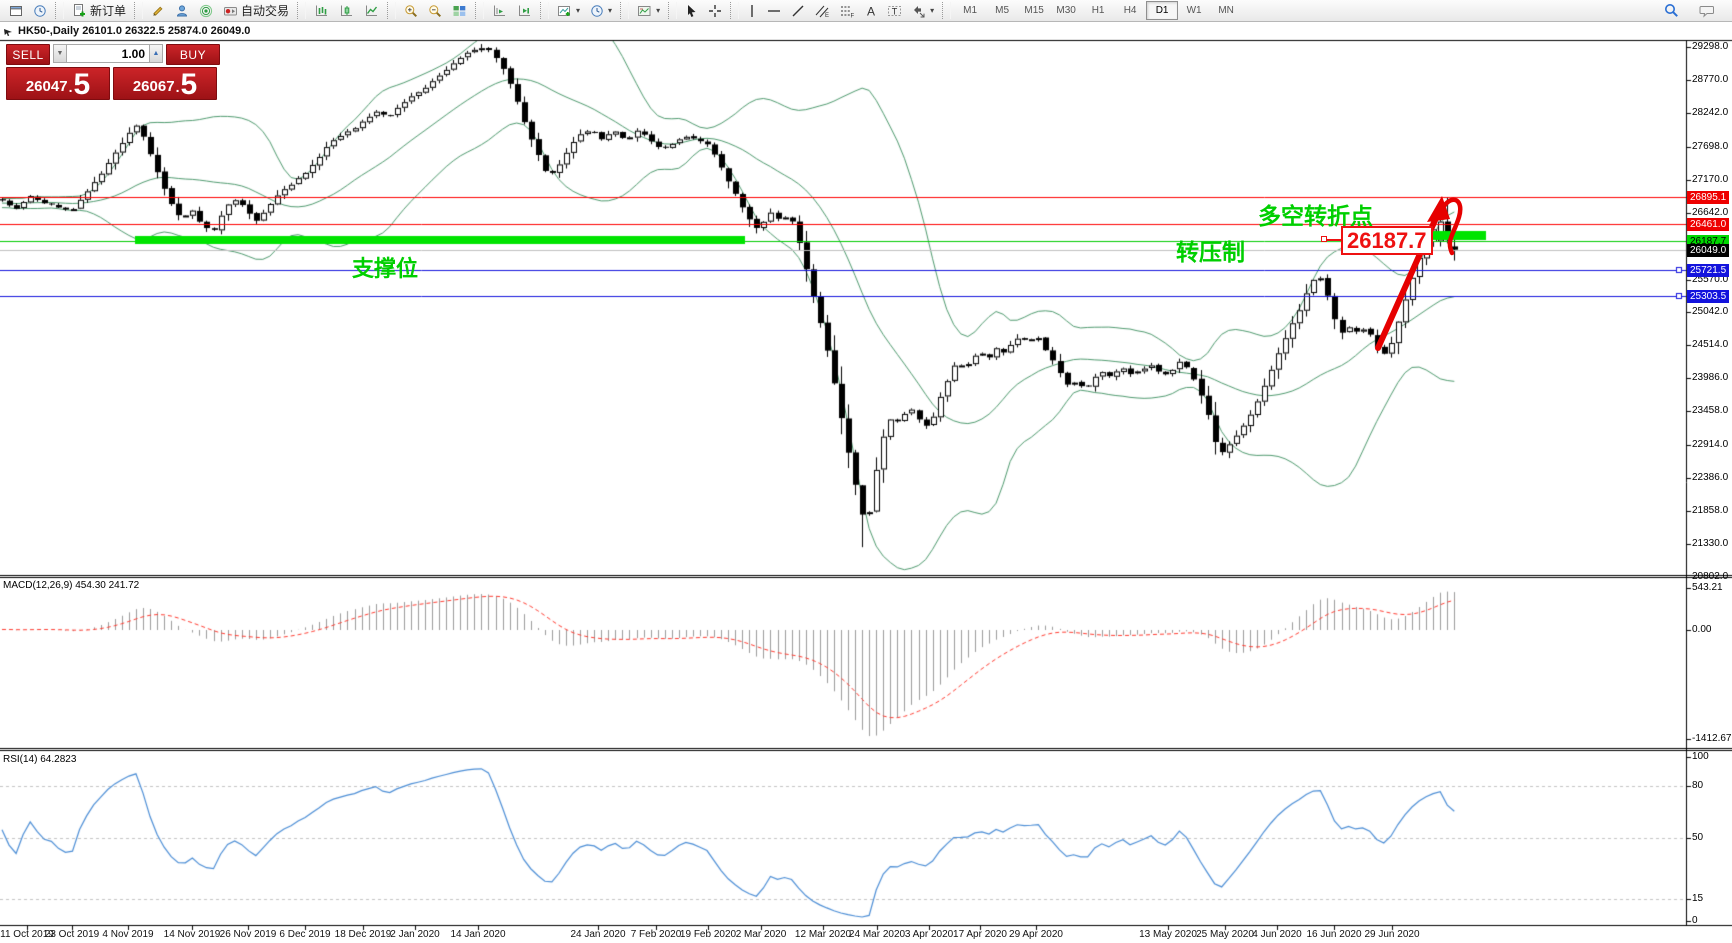  I want to click on search-icon, so click(1671, 10).